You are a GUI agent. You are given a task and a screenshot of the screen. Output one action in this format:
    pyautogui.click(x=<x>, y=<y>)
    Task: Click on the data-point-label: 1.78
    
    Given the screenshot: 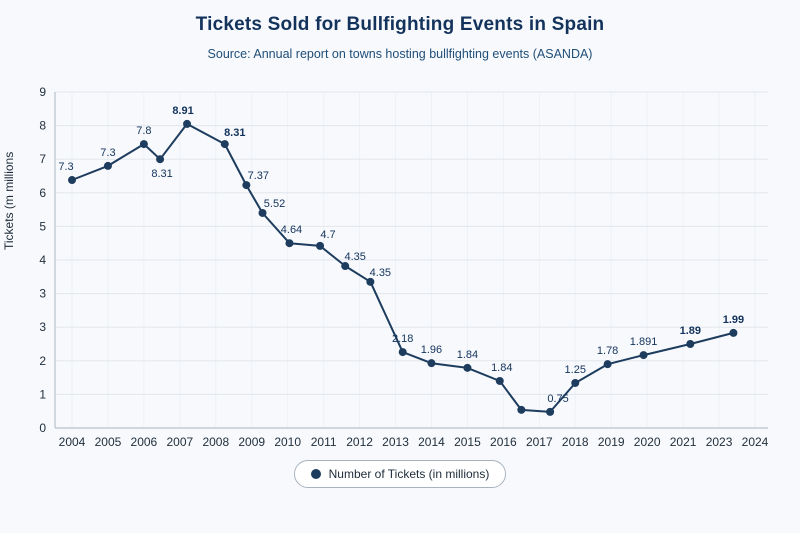 What is the action you would take?
    pyautogui.click(x=607, y=351)
    